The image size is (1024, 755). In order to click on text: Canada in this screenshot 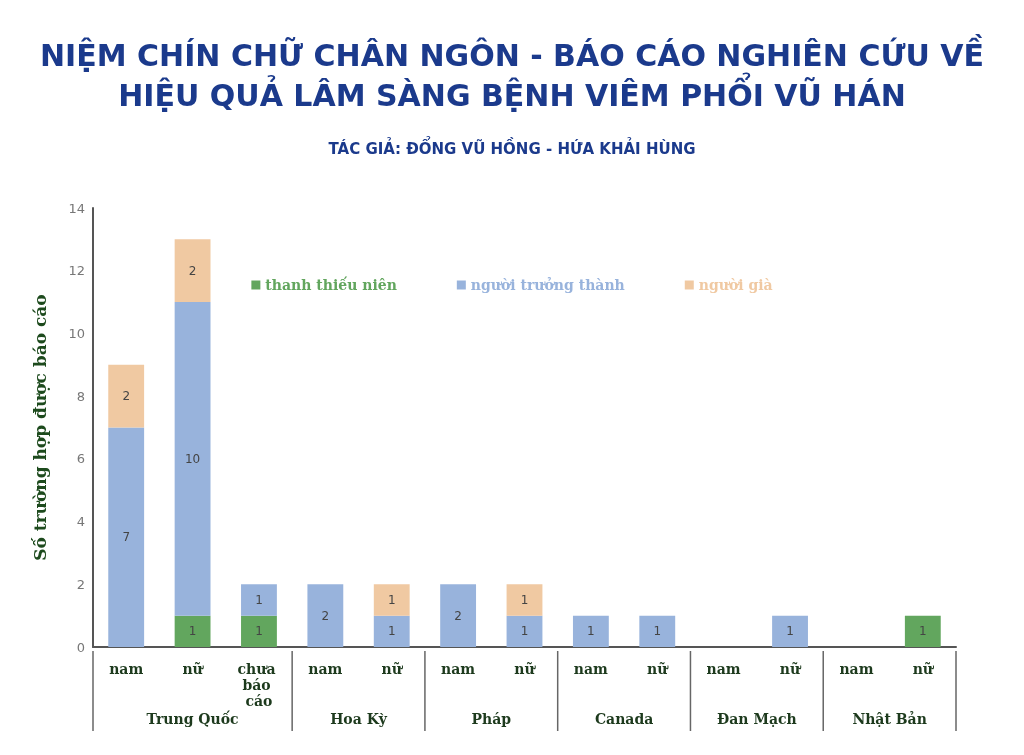, I will do `click(624, 719)`.